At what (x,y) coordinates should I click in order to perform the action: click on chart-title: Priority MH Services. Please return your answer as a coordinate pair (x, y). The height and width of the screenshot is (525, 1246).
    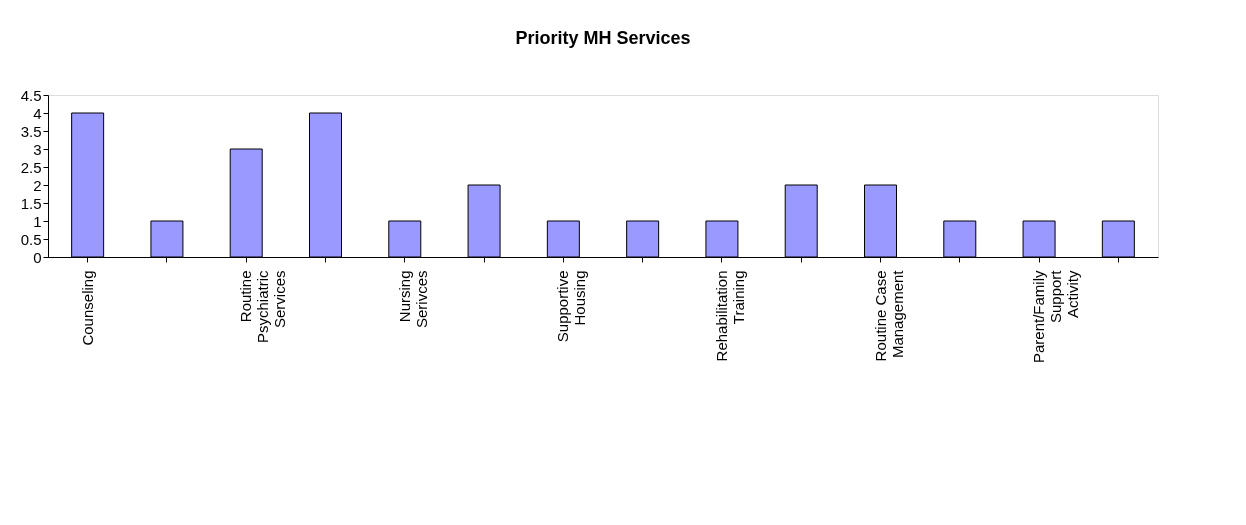
    Looking at the image, I should click on (603, 38).